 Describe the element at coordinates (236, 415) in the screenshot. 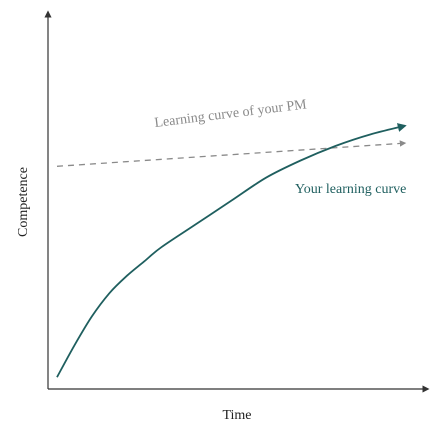

I see `x-axis-title: Time` at that location.